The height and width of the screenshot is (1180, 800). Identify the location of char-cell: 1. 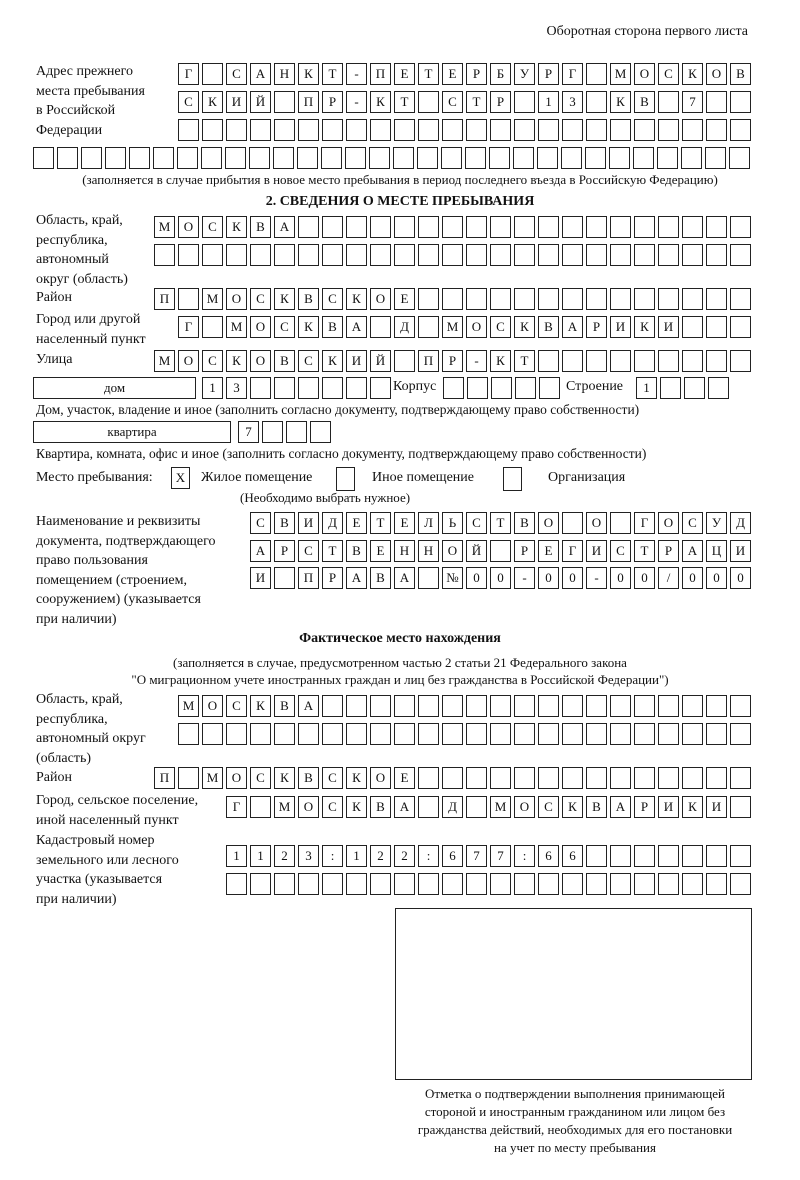
(212, 388).